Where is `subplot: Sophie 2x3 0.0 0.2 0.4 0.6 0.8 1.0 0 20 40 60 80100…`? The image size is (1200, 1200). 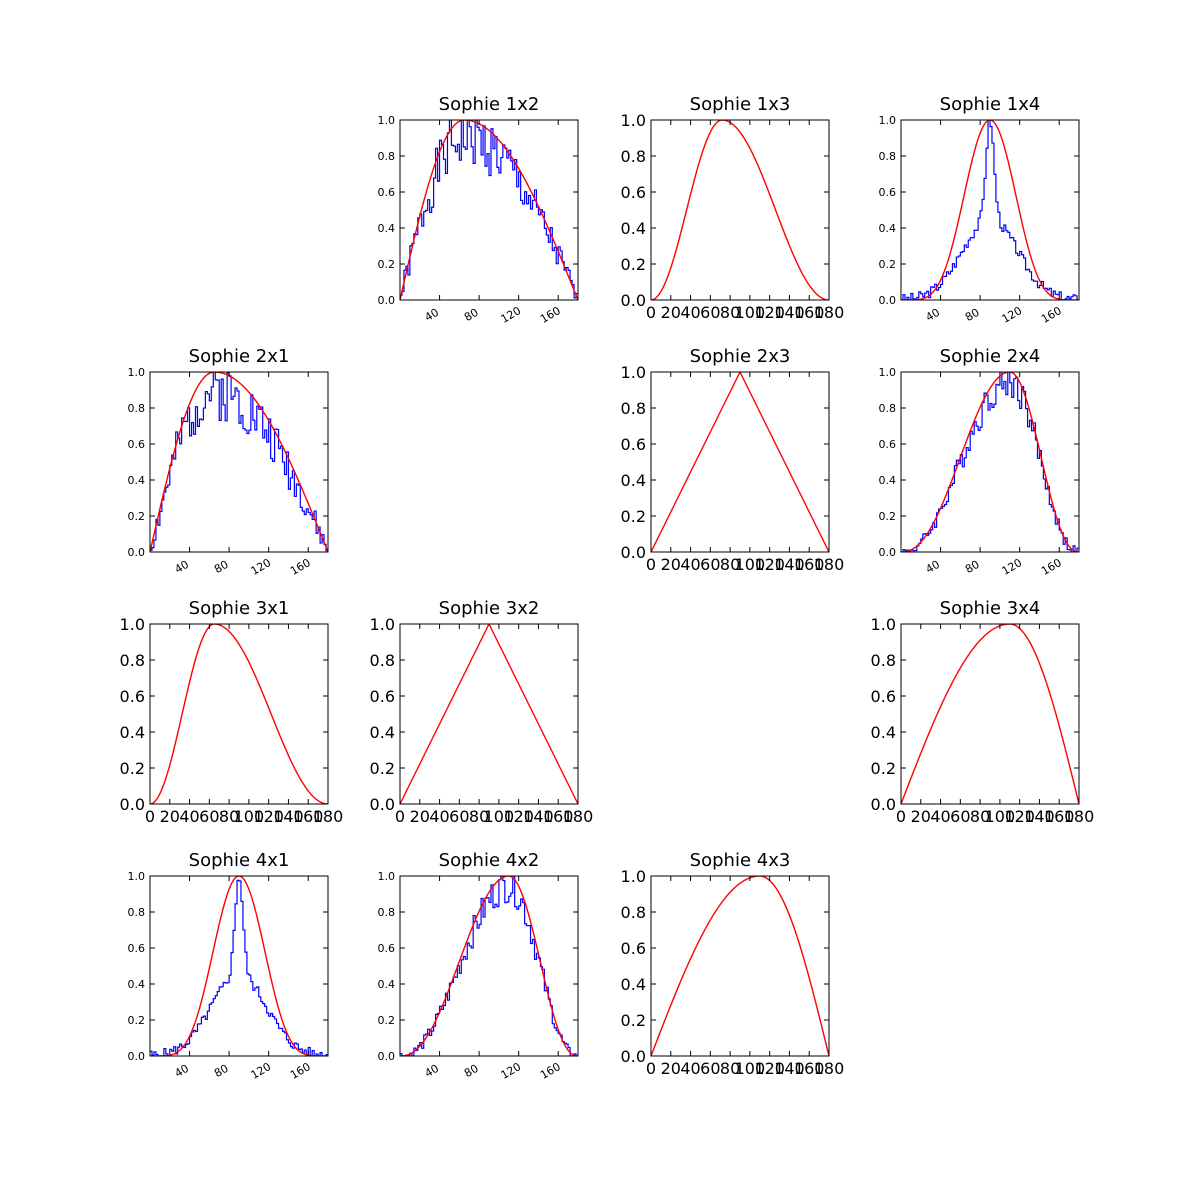 subplot: Sophie 2x3 0.0 0.2 0.4 0.6 0.8 1.0 0 20 40 60 80100… is located at coordinates (733, 460).